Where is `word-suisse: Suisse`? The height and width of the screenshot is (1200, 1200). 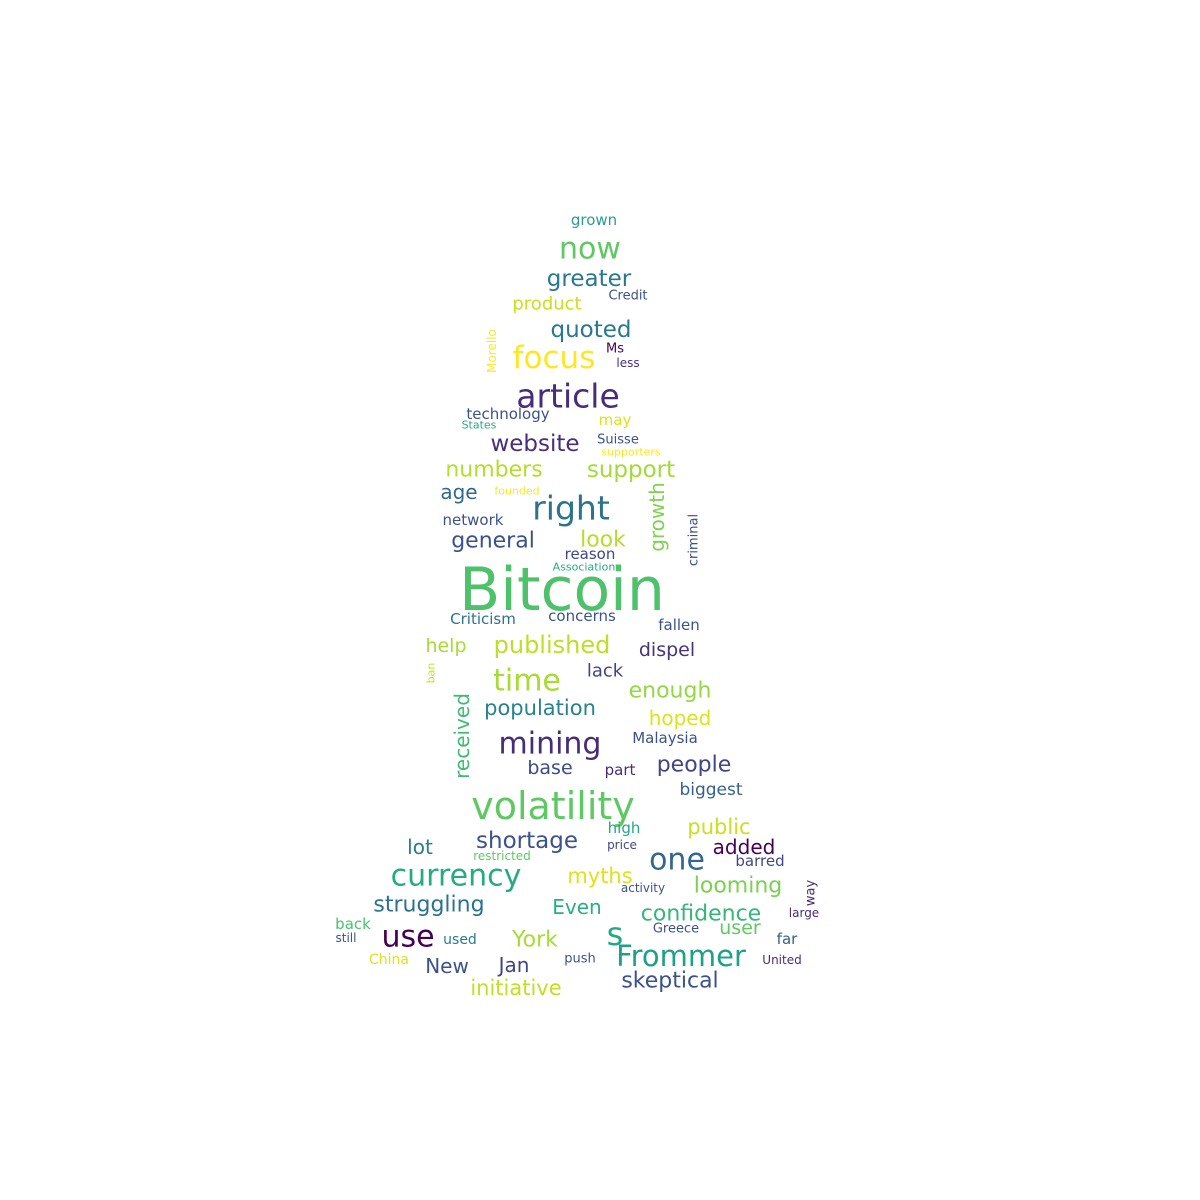 word-suisse: Suisse is located at coordinates (618, 440).